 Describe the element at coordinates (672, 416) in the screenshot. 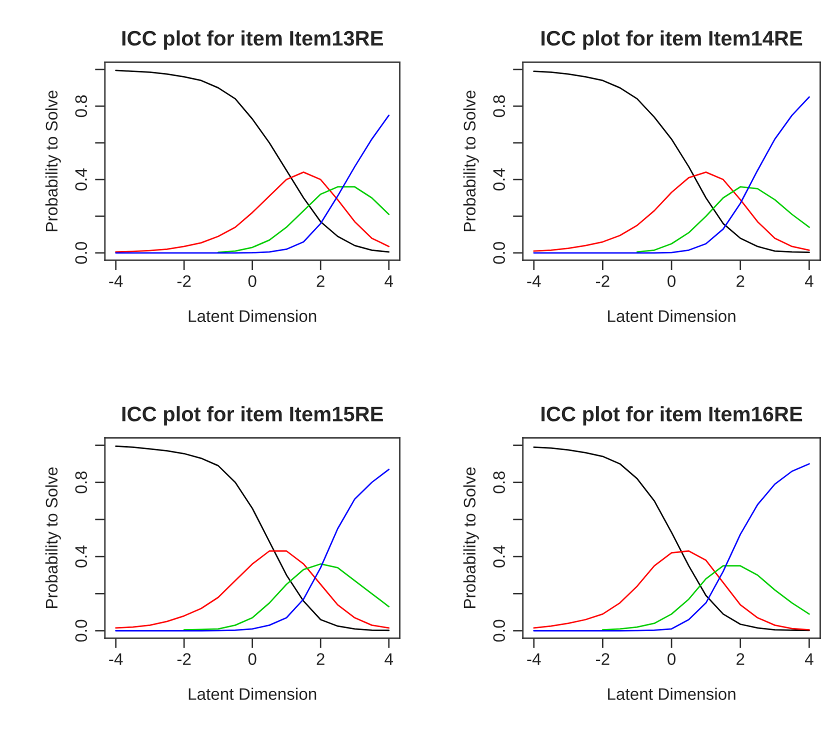

I see `chart-title: ICC plot for item Item16RE` at that location.